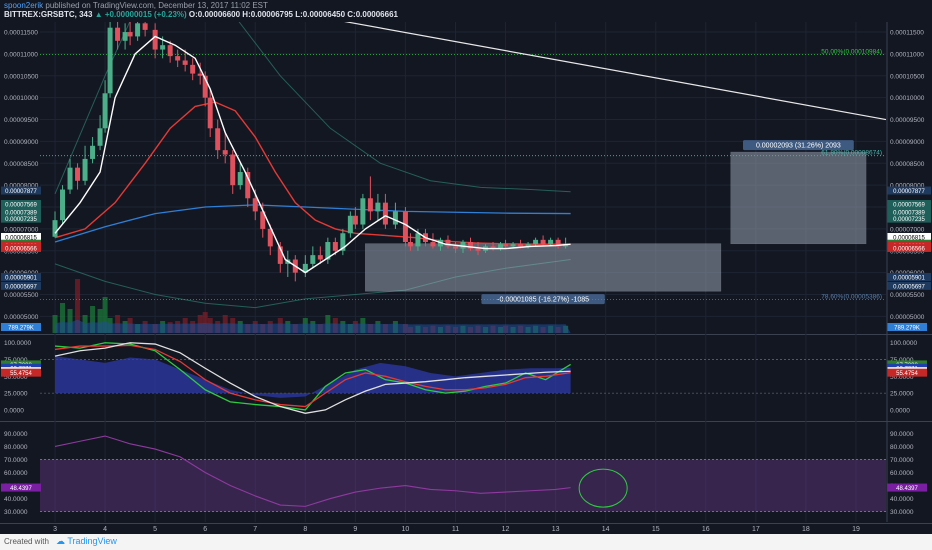 Image resolution: width=932 pixels, height=550 pixels. Describe the element at coordinates (907, 33) in the screenshot. I see `y-tick-label-right: 0.00011500` at that location.